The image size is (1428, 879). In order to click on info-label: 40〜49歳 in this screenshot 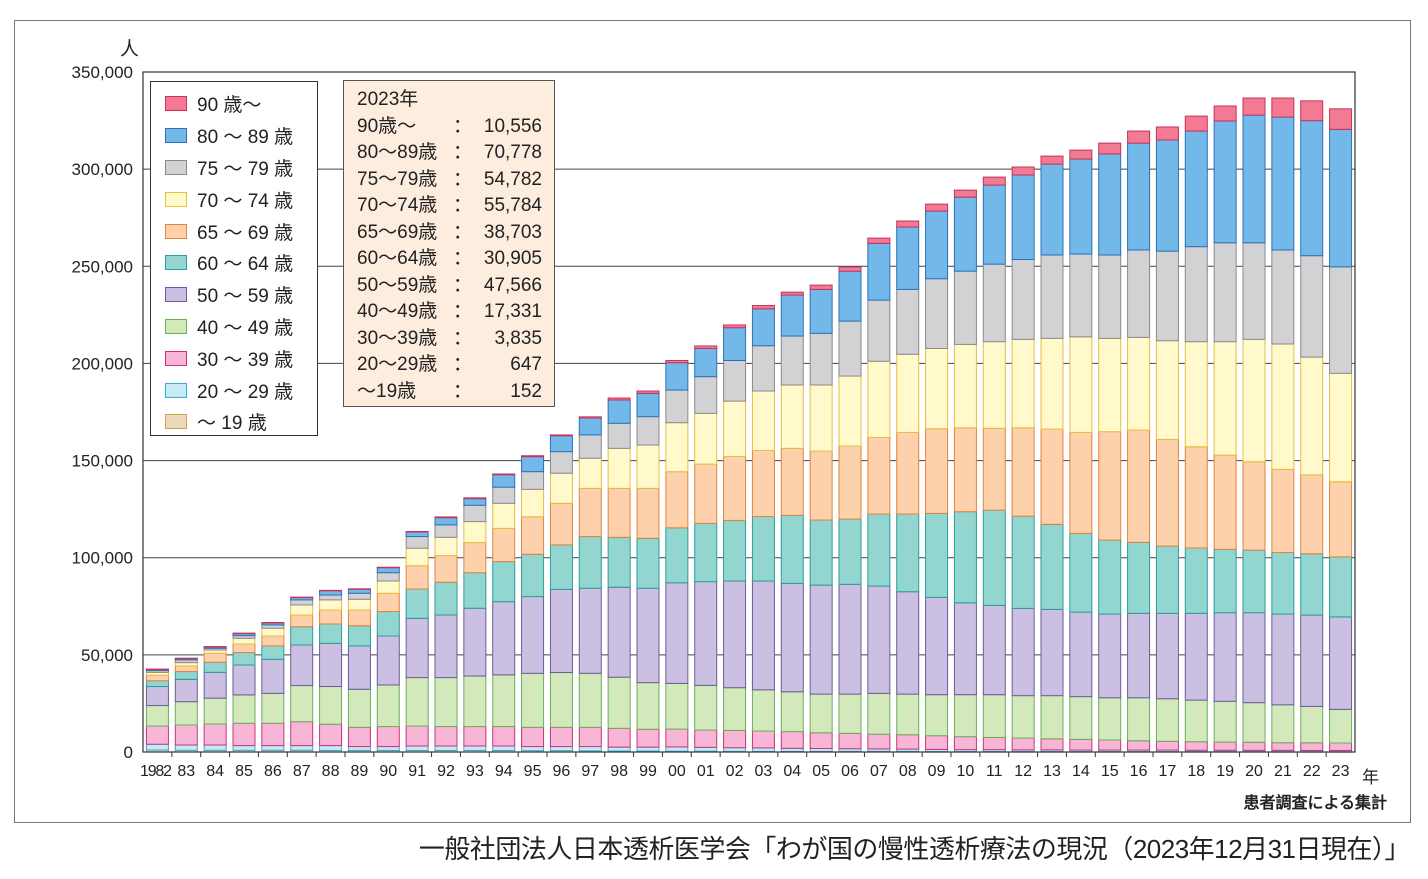, I will do `click(397, 311)`.